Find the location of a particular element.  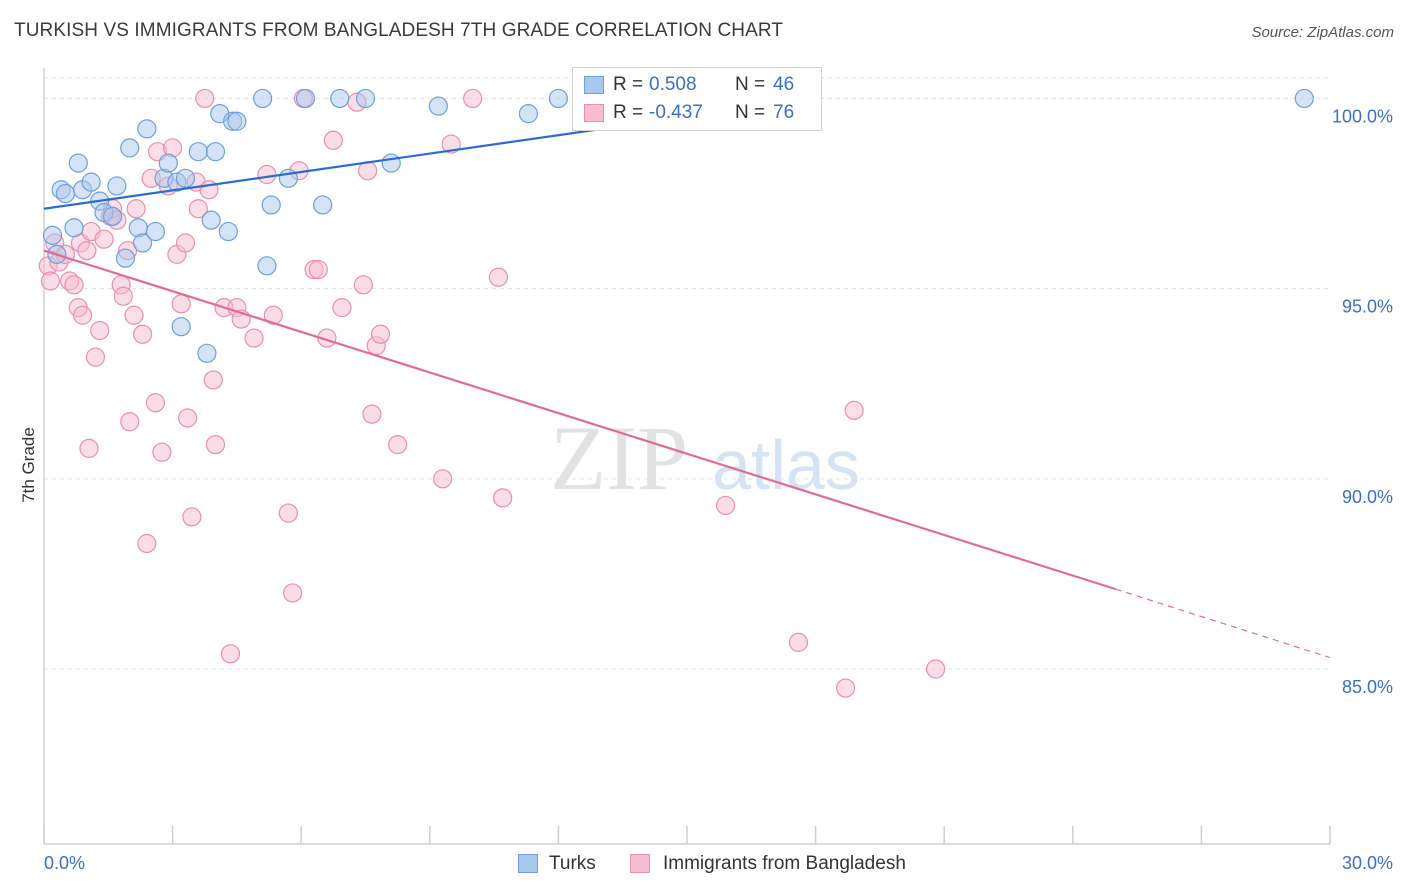

y-tick-label: 100.0% is located at coordinates (1362, 116).